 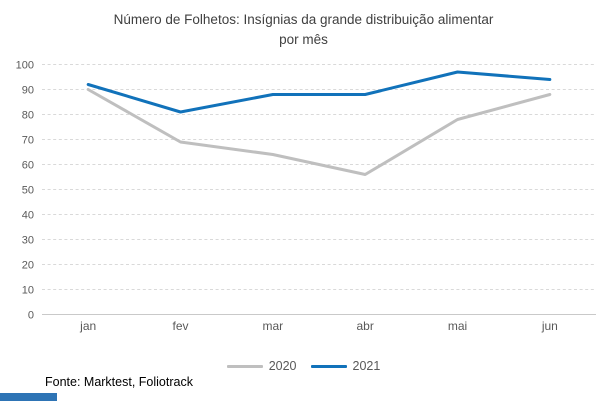 I want to click on y-tick-label: 0, so click(x=31, y=316).